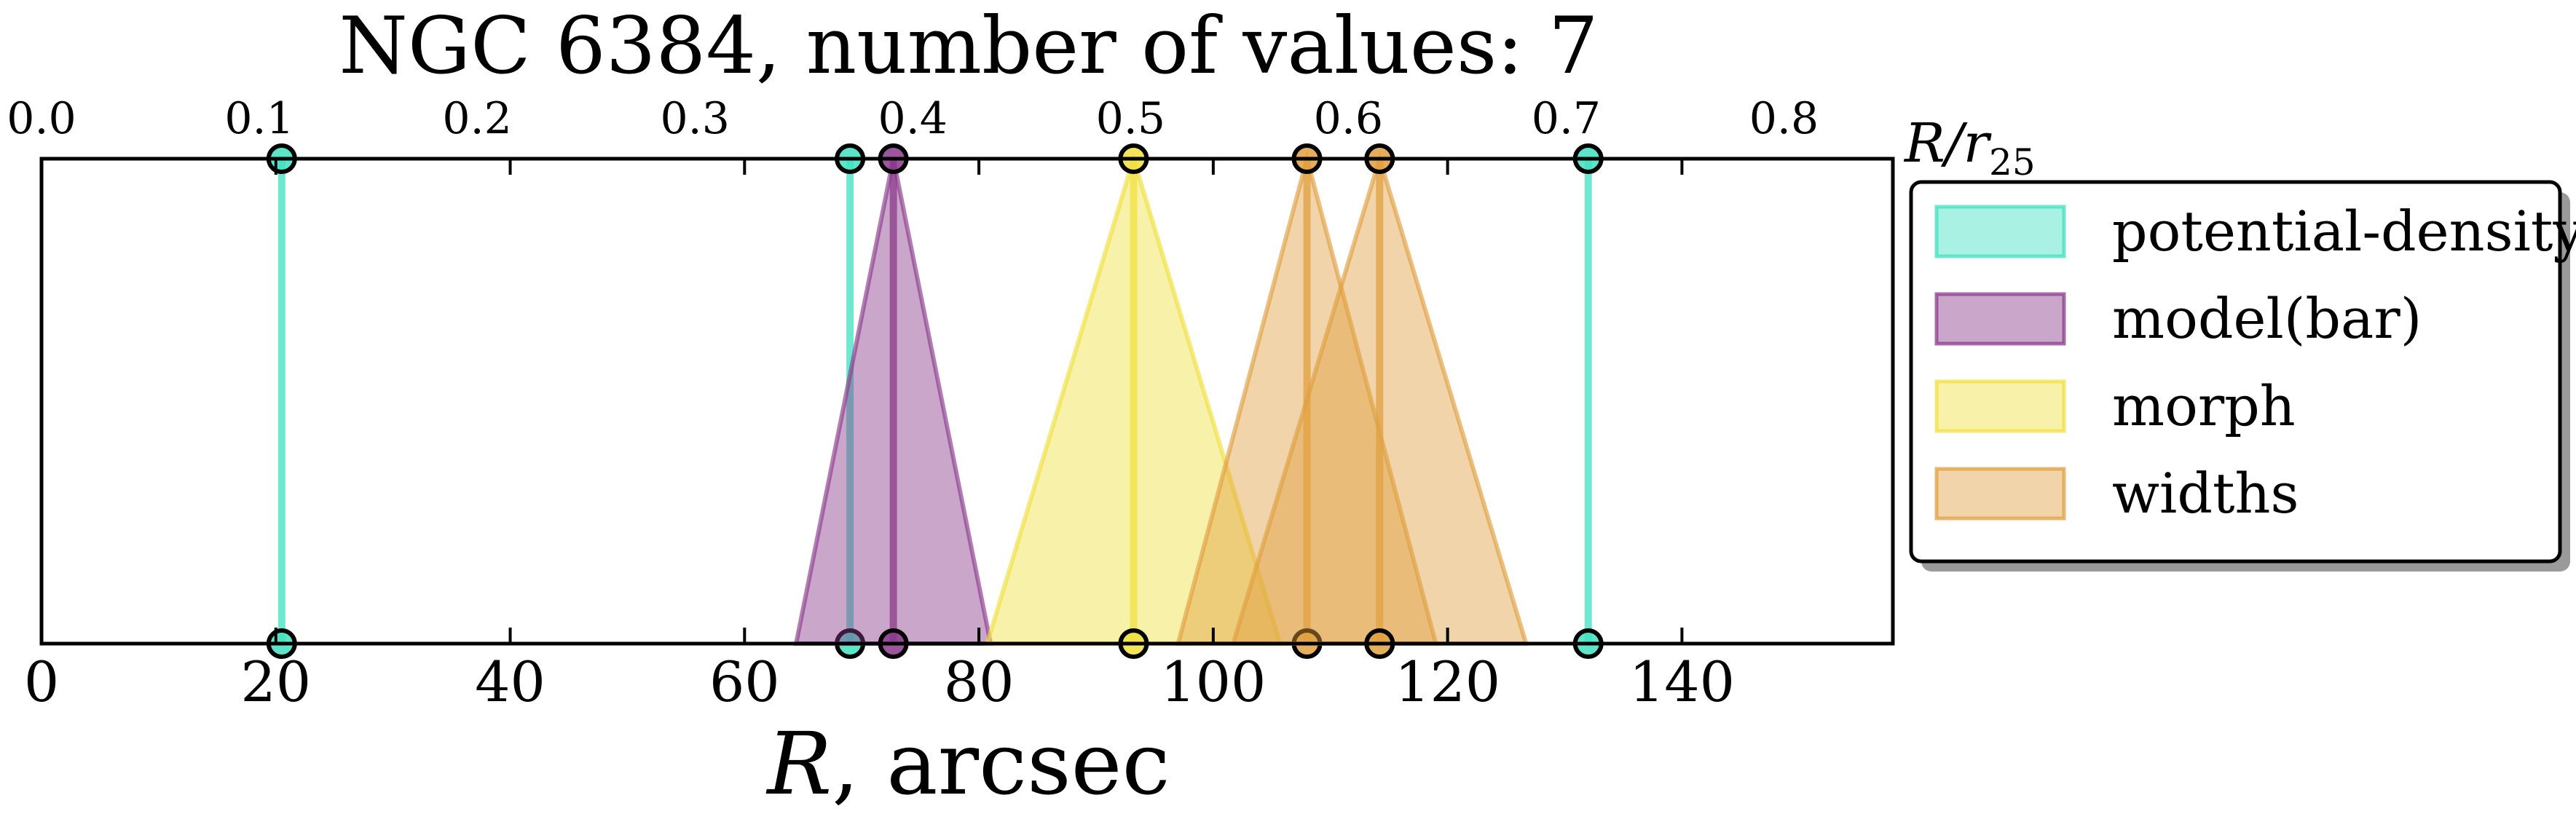 Image resolution: width=2576 pixels, height=830 pixels. I want to click on top-tick-label-5: 0.5, so click(1130, 119).